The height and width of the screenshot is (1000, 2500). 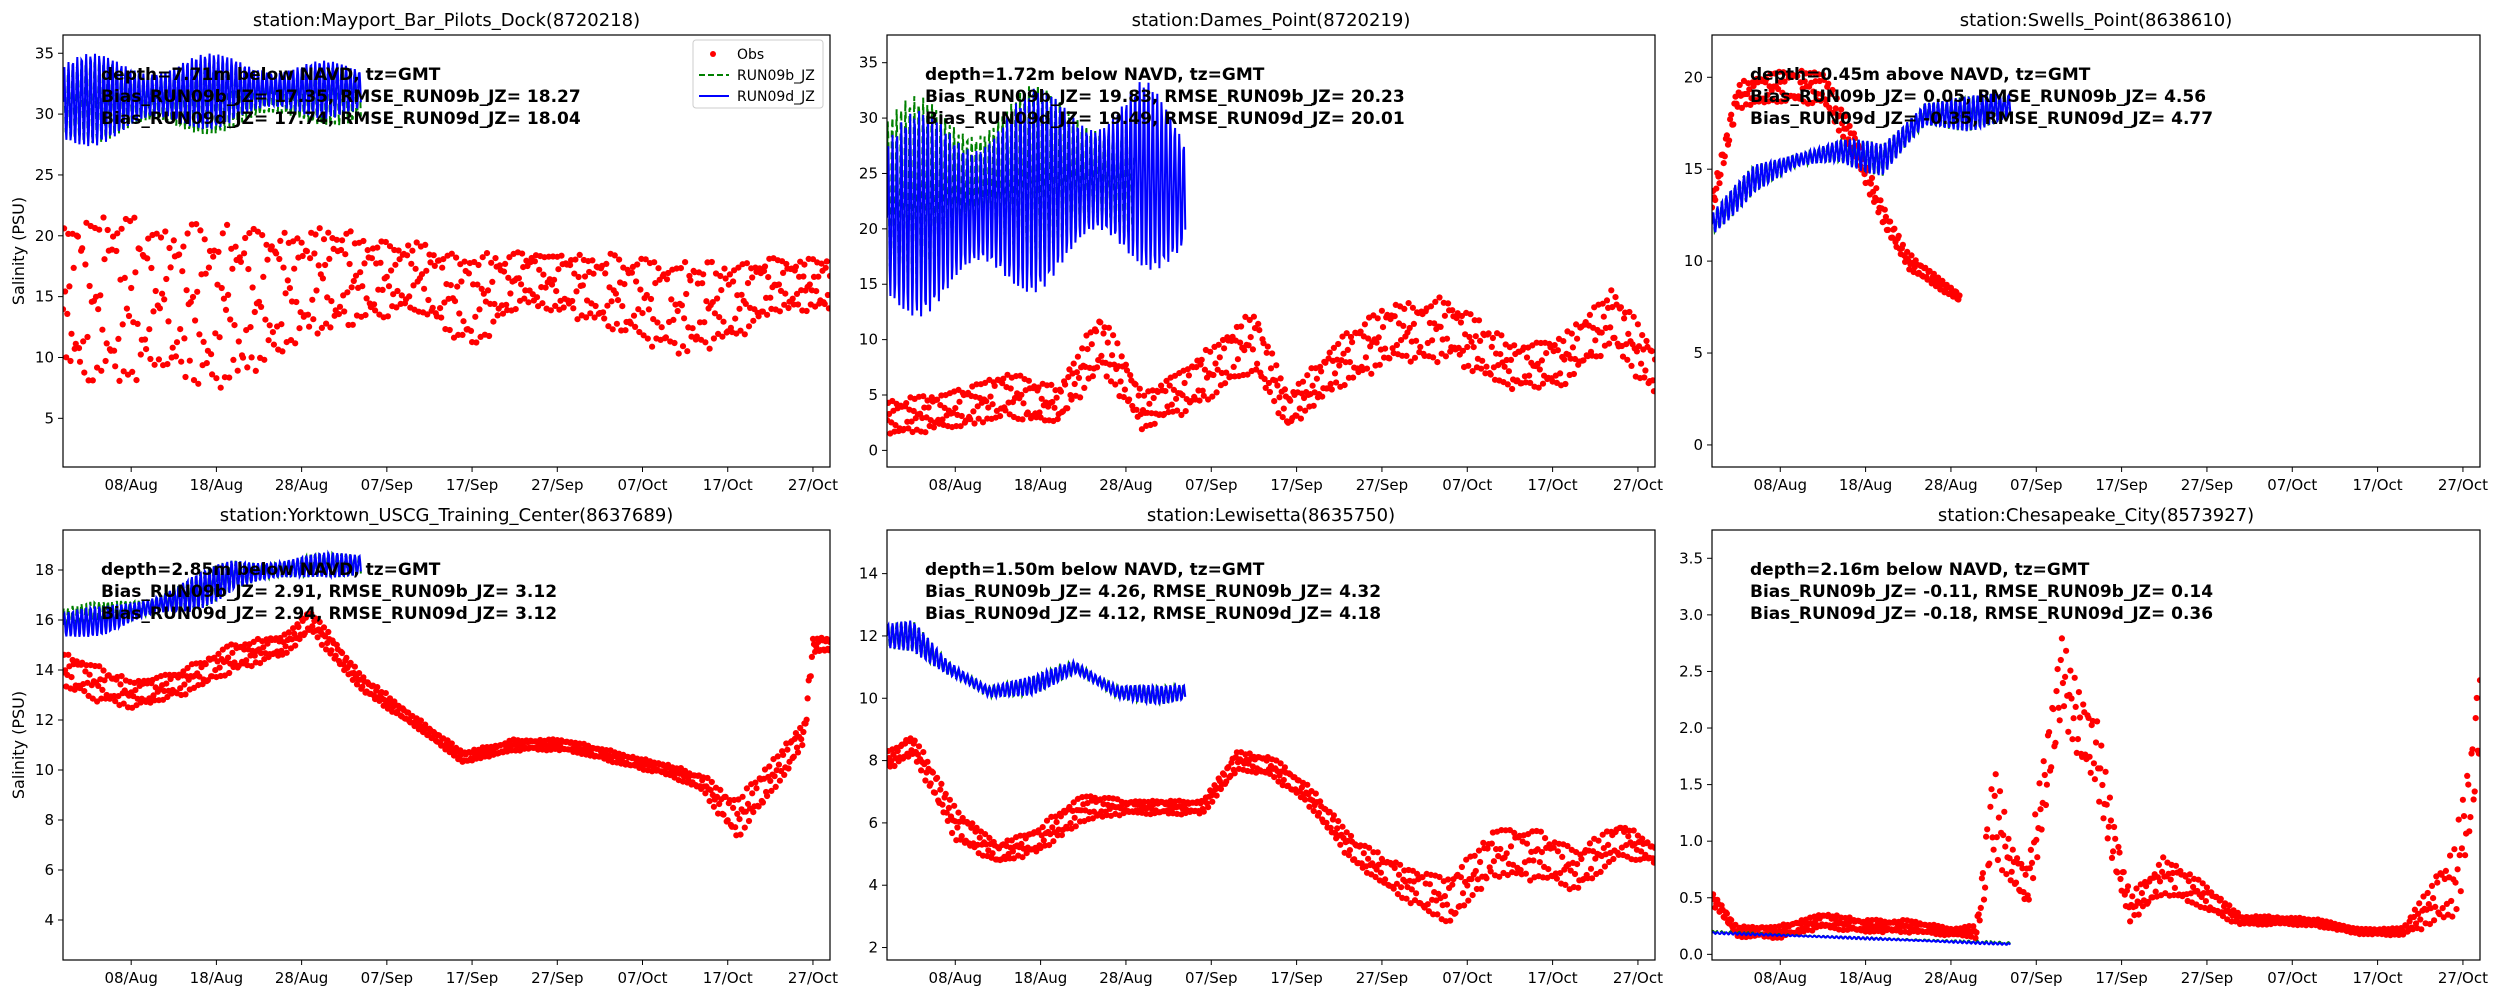 I want to click on x-tick-label: 08/Aug, so click(x=955, y=978).